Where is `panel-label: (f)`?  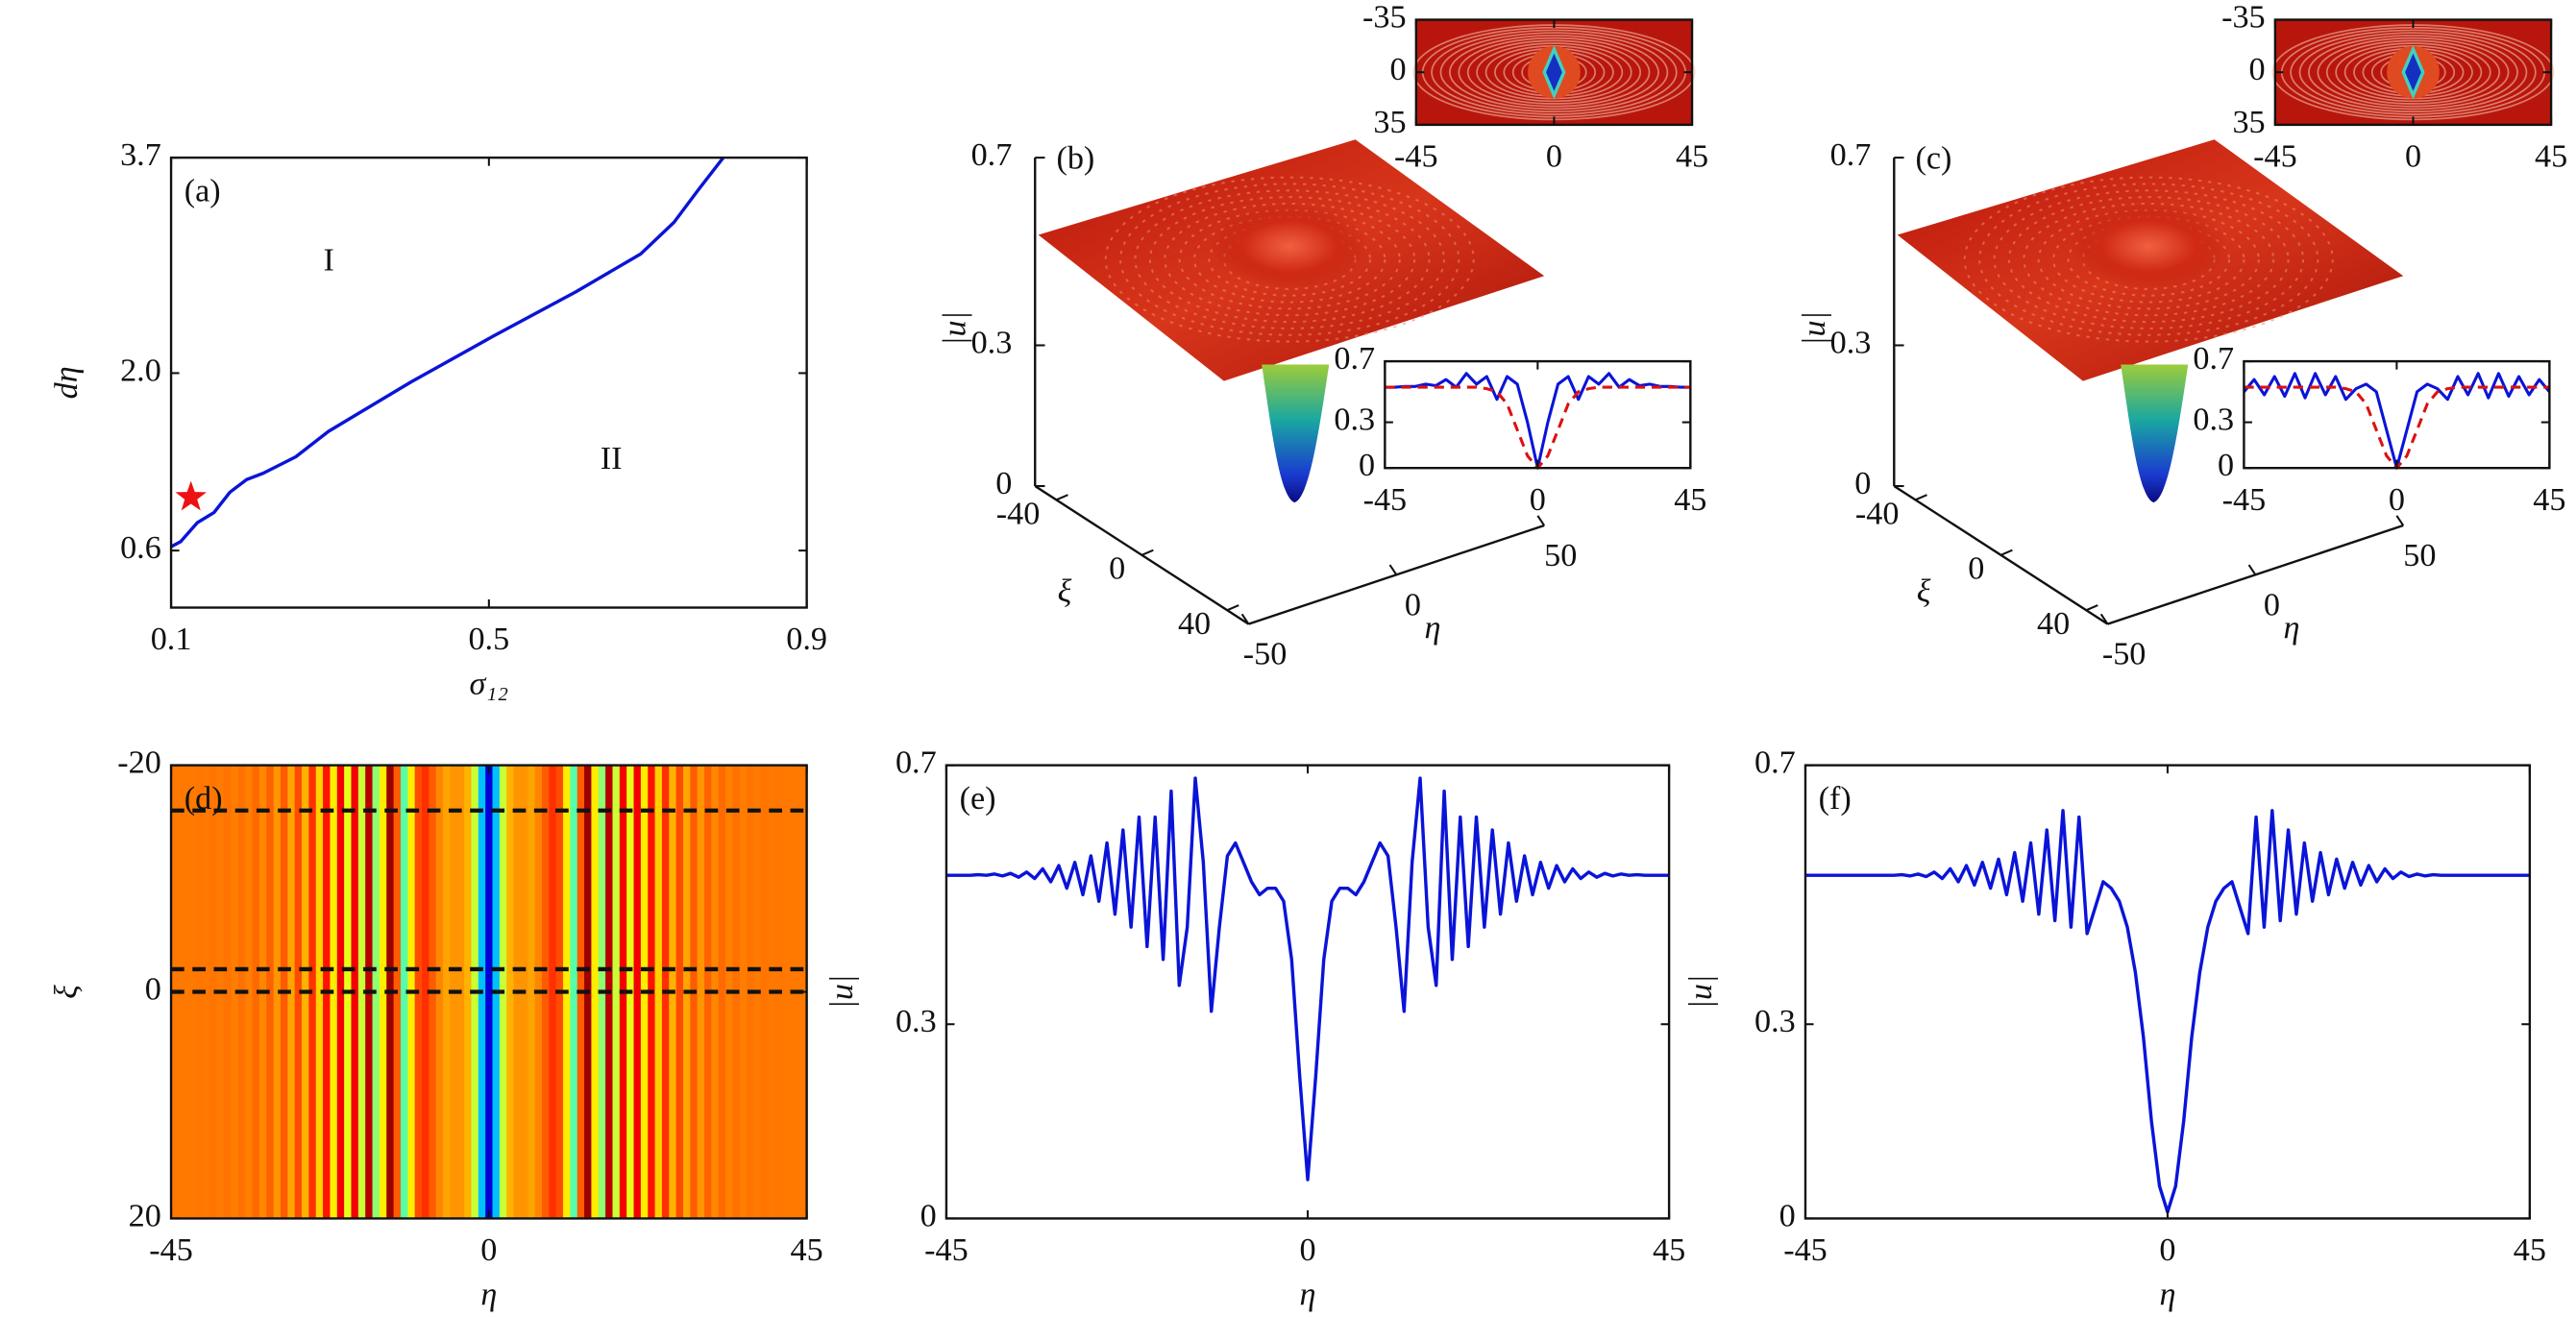
panel-label: (f) is located at coordinates (1835, 799).